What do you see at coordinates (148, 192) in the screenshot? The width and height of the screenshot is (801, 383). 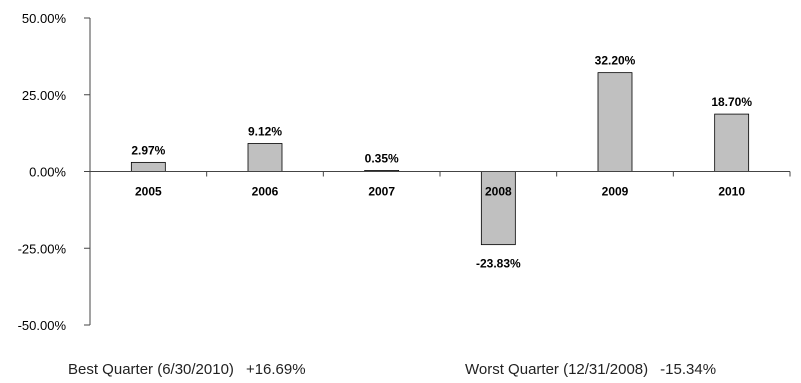 I see `x-tick-label: 2005` at bounding box center [148, 192].